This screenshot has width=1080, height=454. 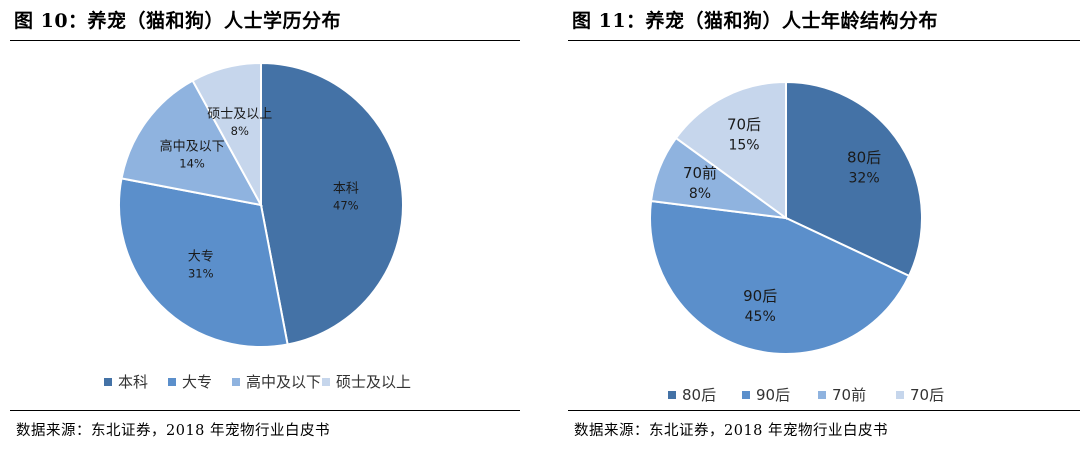 I want to click on slice-category-label: 70后, so click(x=744, y=125).